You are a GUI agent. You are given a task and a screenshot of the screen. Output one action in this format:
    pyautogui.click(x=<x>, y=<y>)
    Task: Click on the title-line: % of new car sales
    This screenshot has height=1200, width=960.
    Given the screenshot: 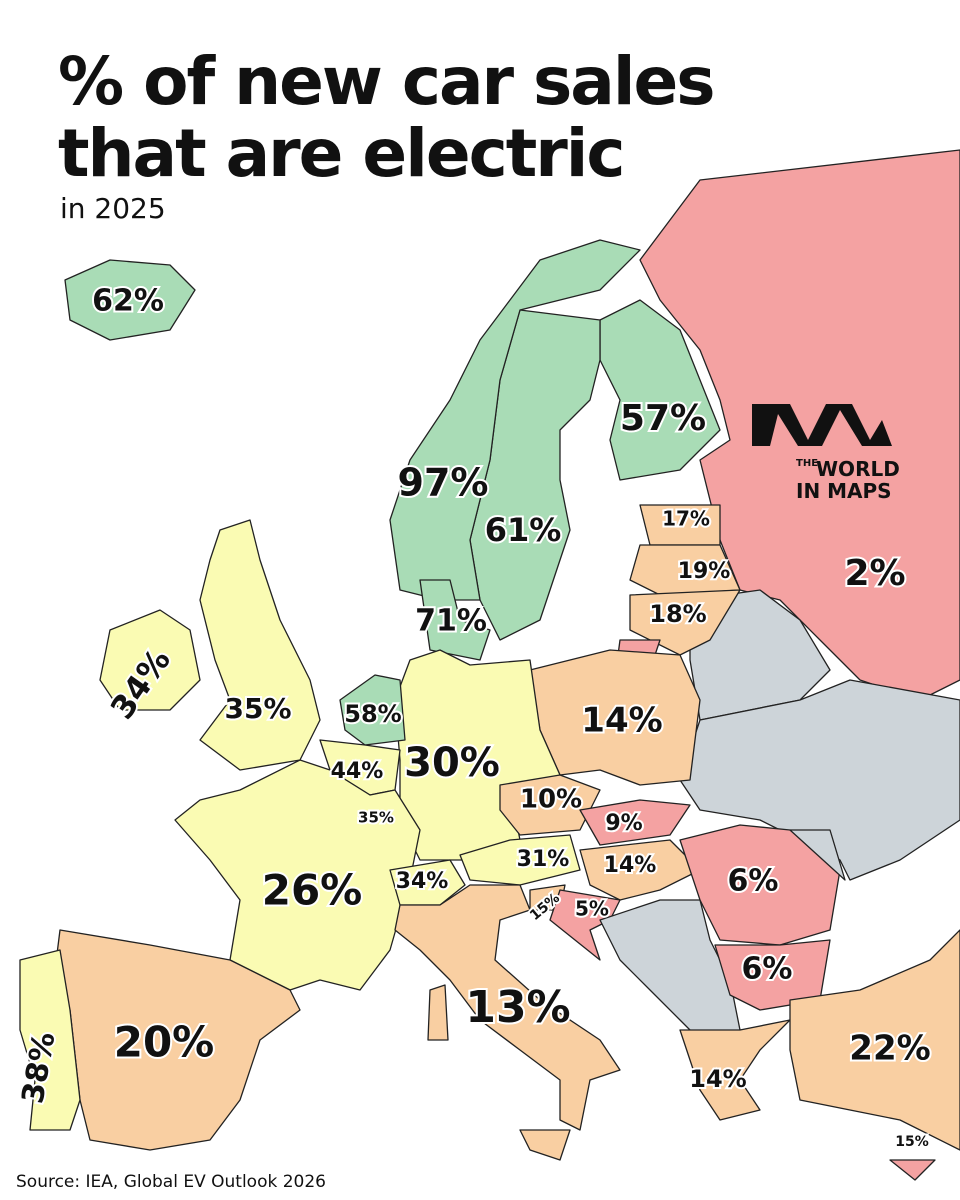 What is the action you would take?
    pyautogui.click(x=386, y=81)
    